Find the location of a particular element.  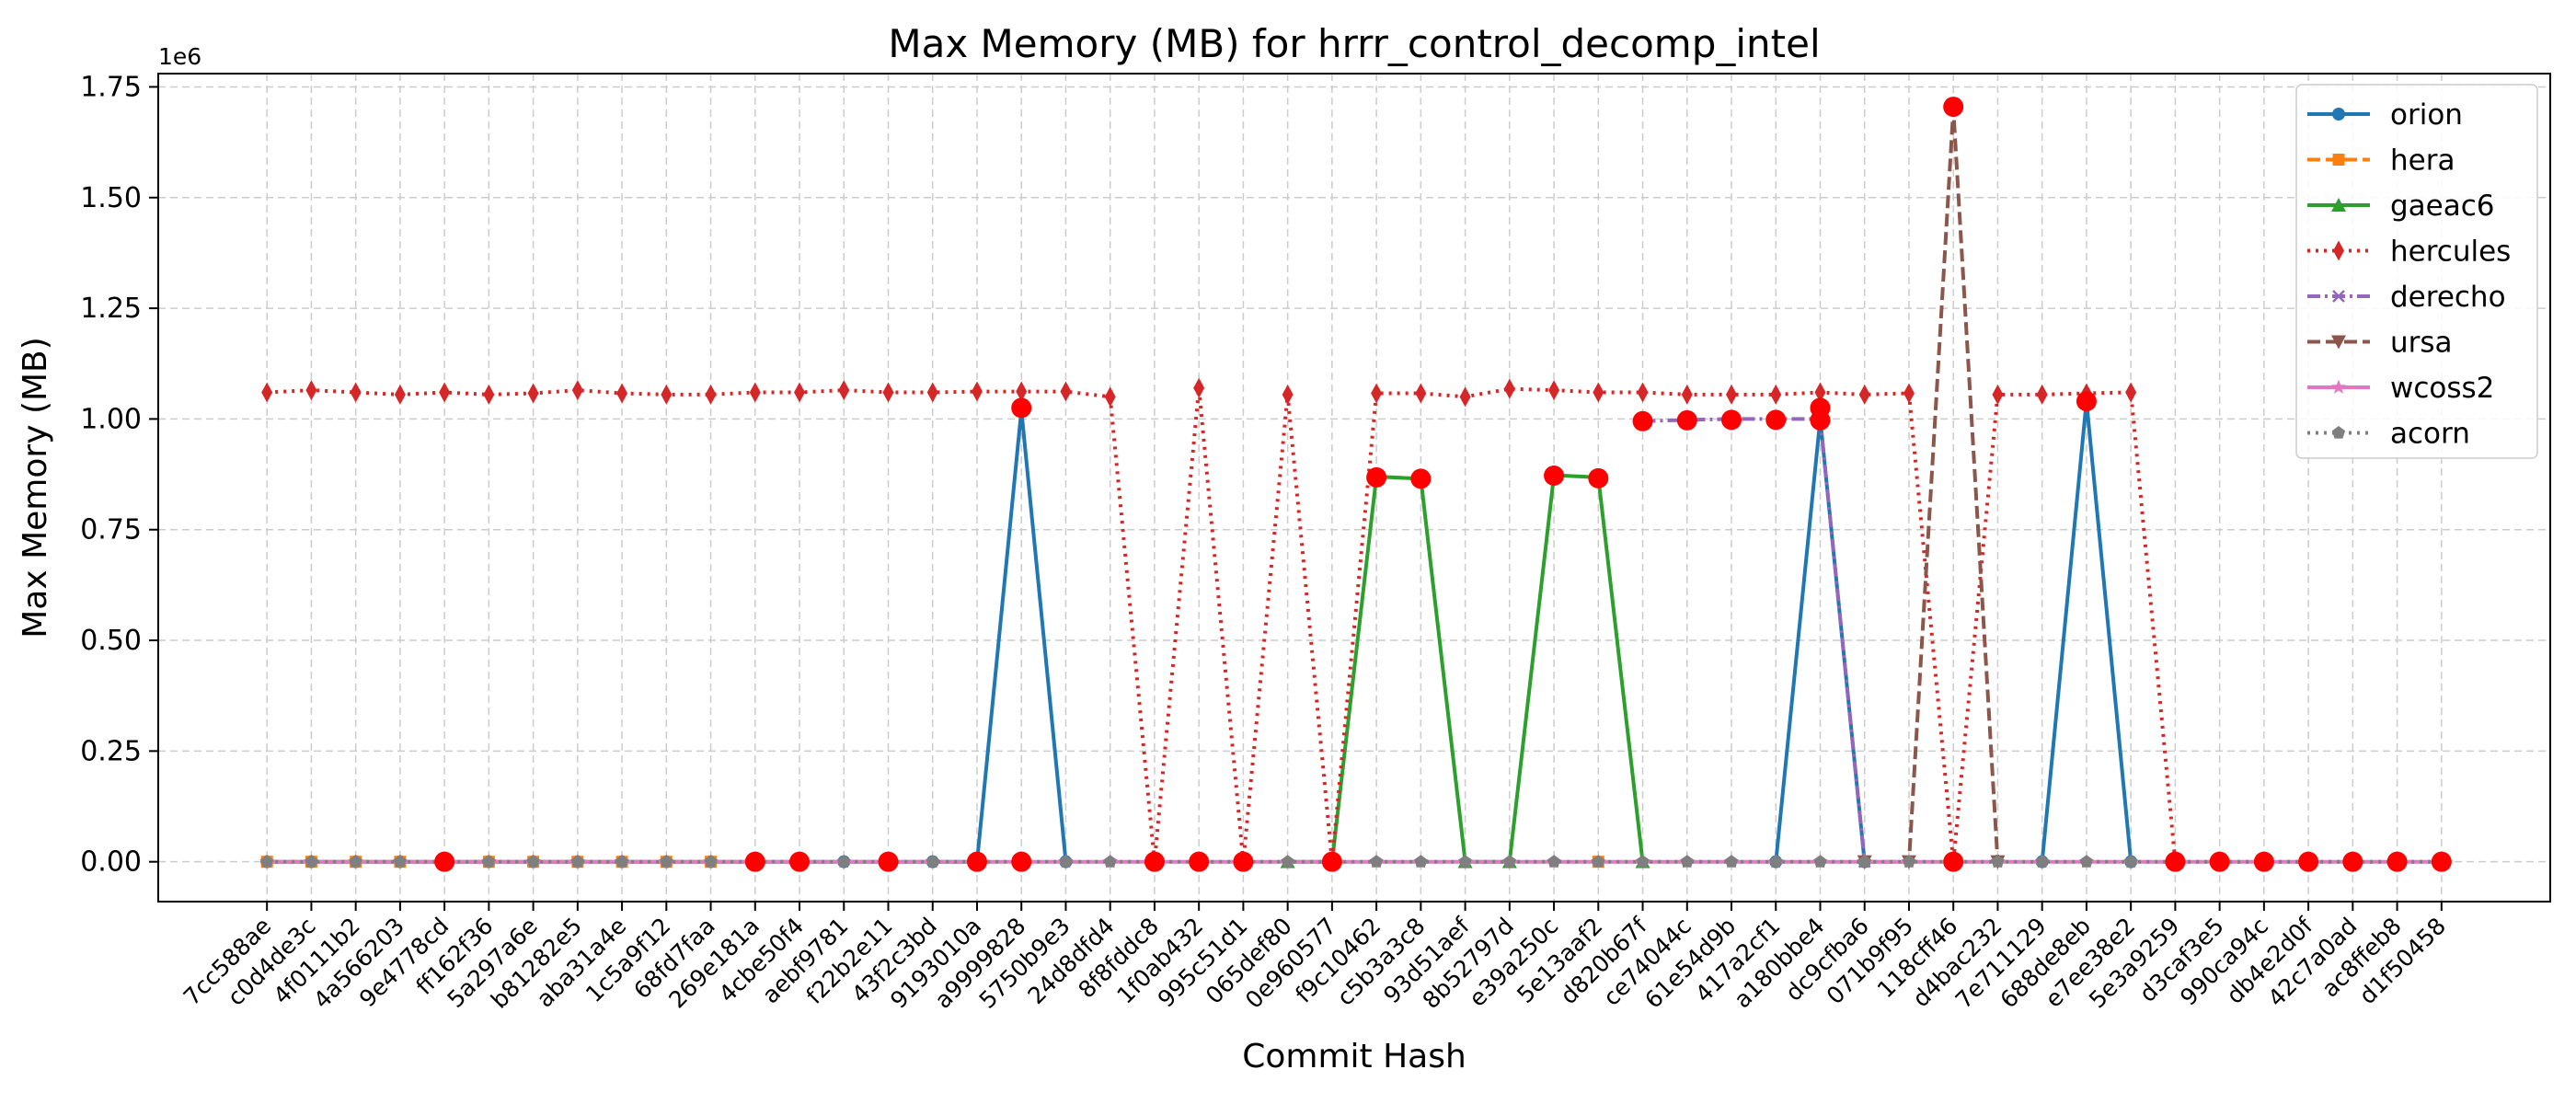

y-tick-label: 0.50 is located at coordinates (111, 641).